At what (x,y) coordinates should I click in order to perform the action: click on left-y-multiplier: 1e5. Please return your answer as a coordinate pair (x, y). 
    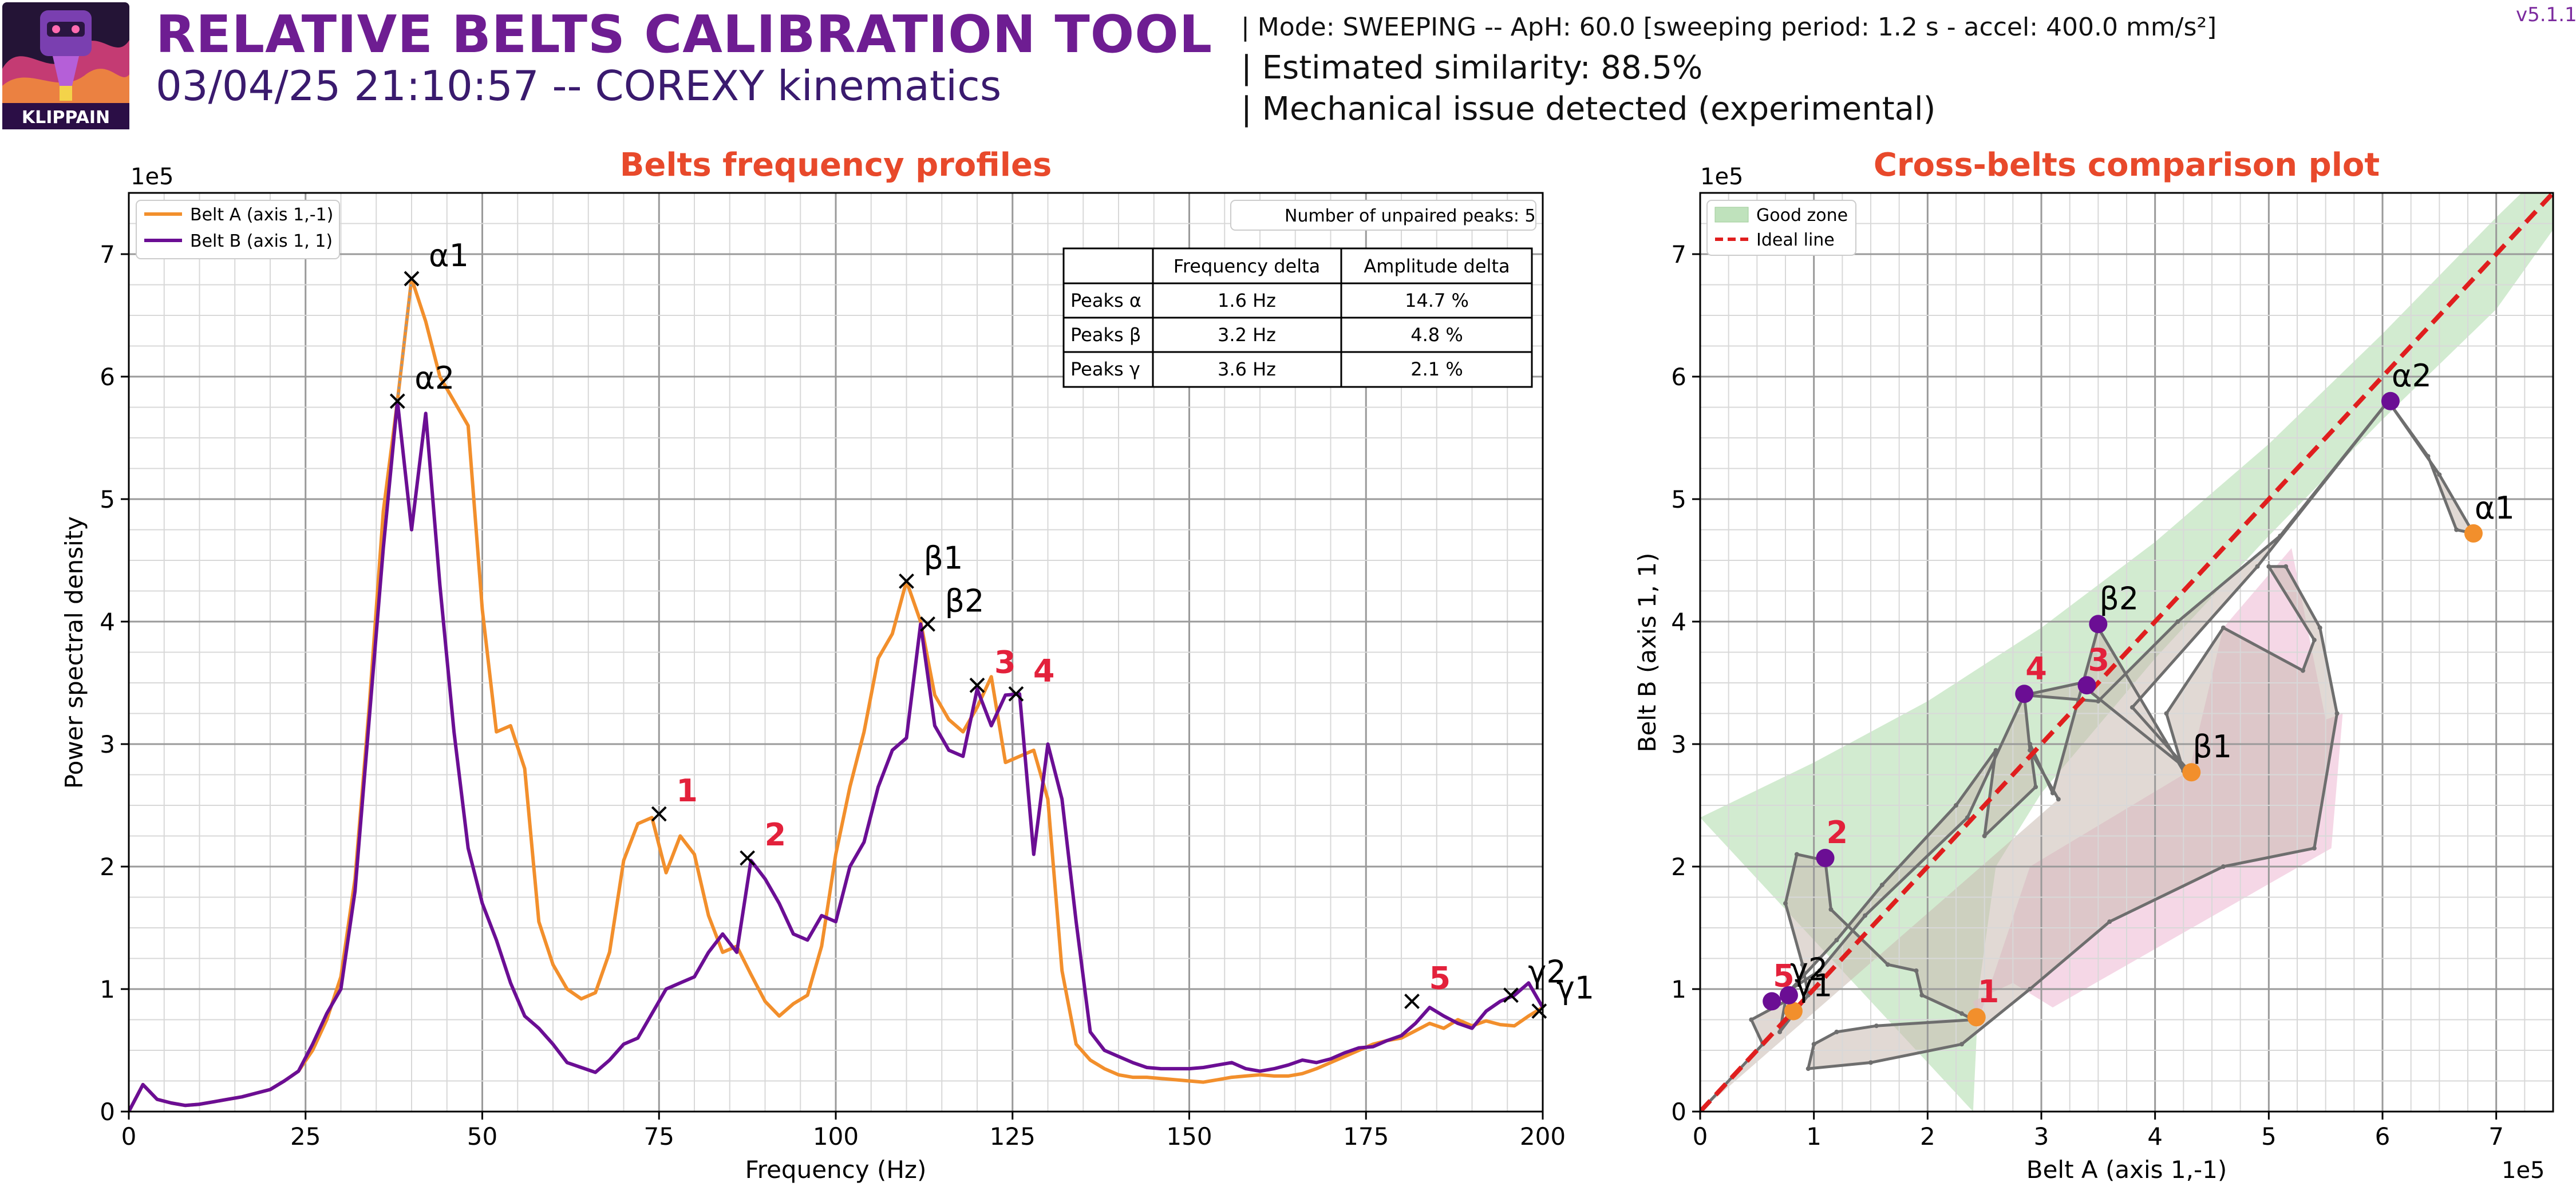
    Looking at the image, I should click on (152, 177).